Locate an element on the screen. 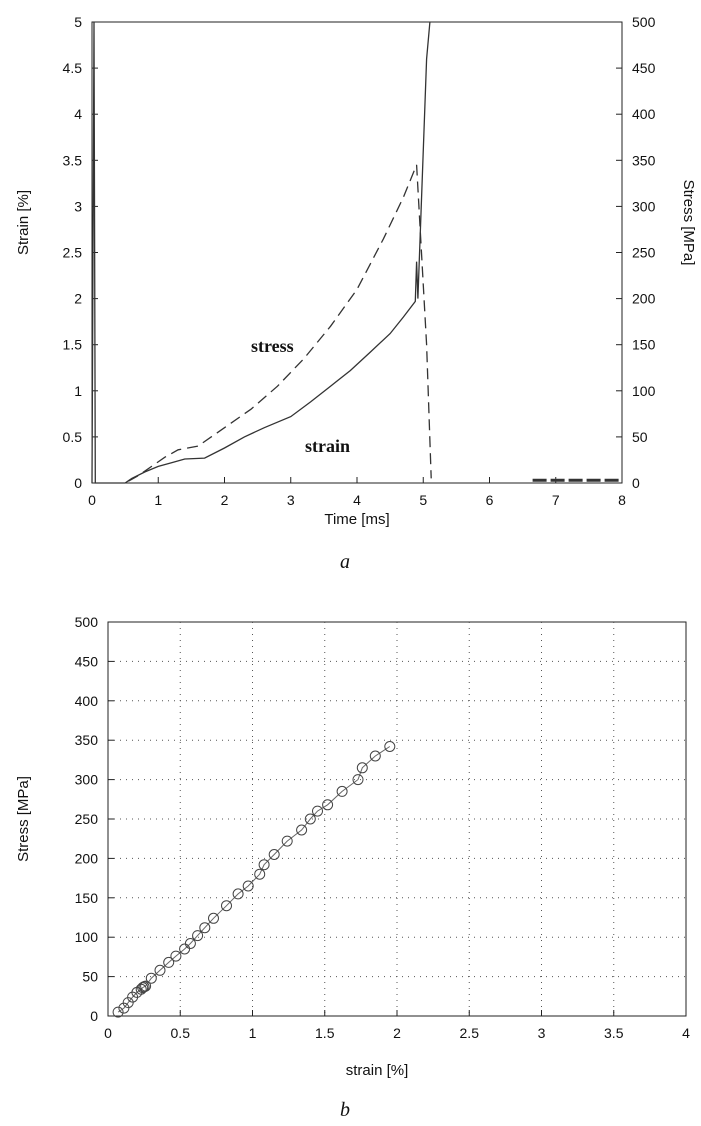 This screenshot has height=1126, width=701. y-right-tick-label: 400 is located at coordinates (644, 114).